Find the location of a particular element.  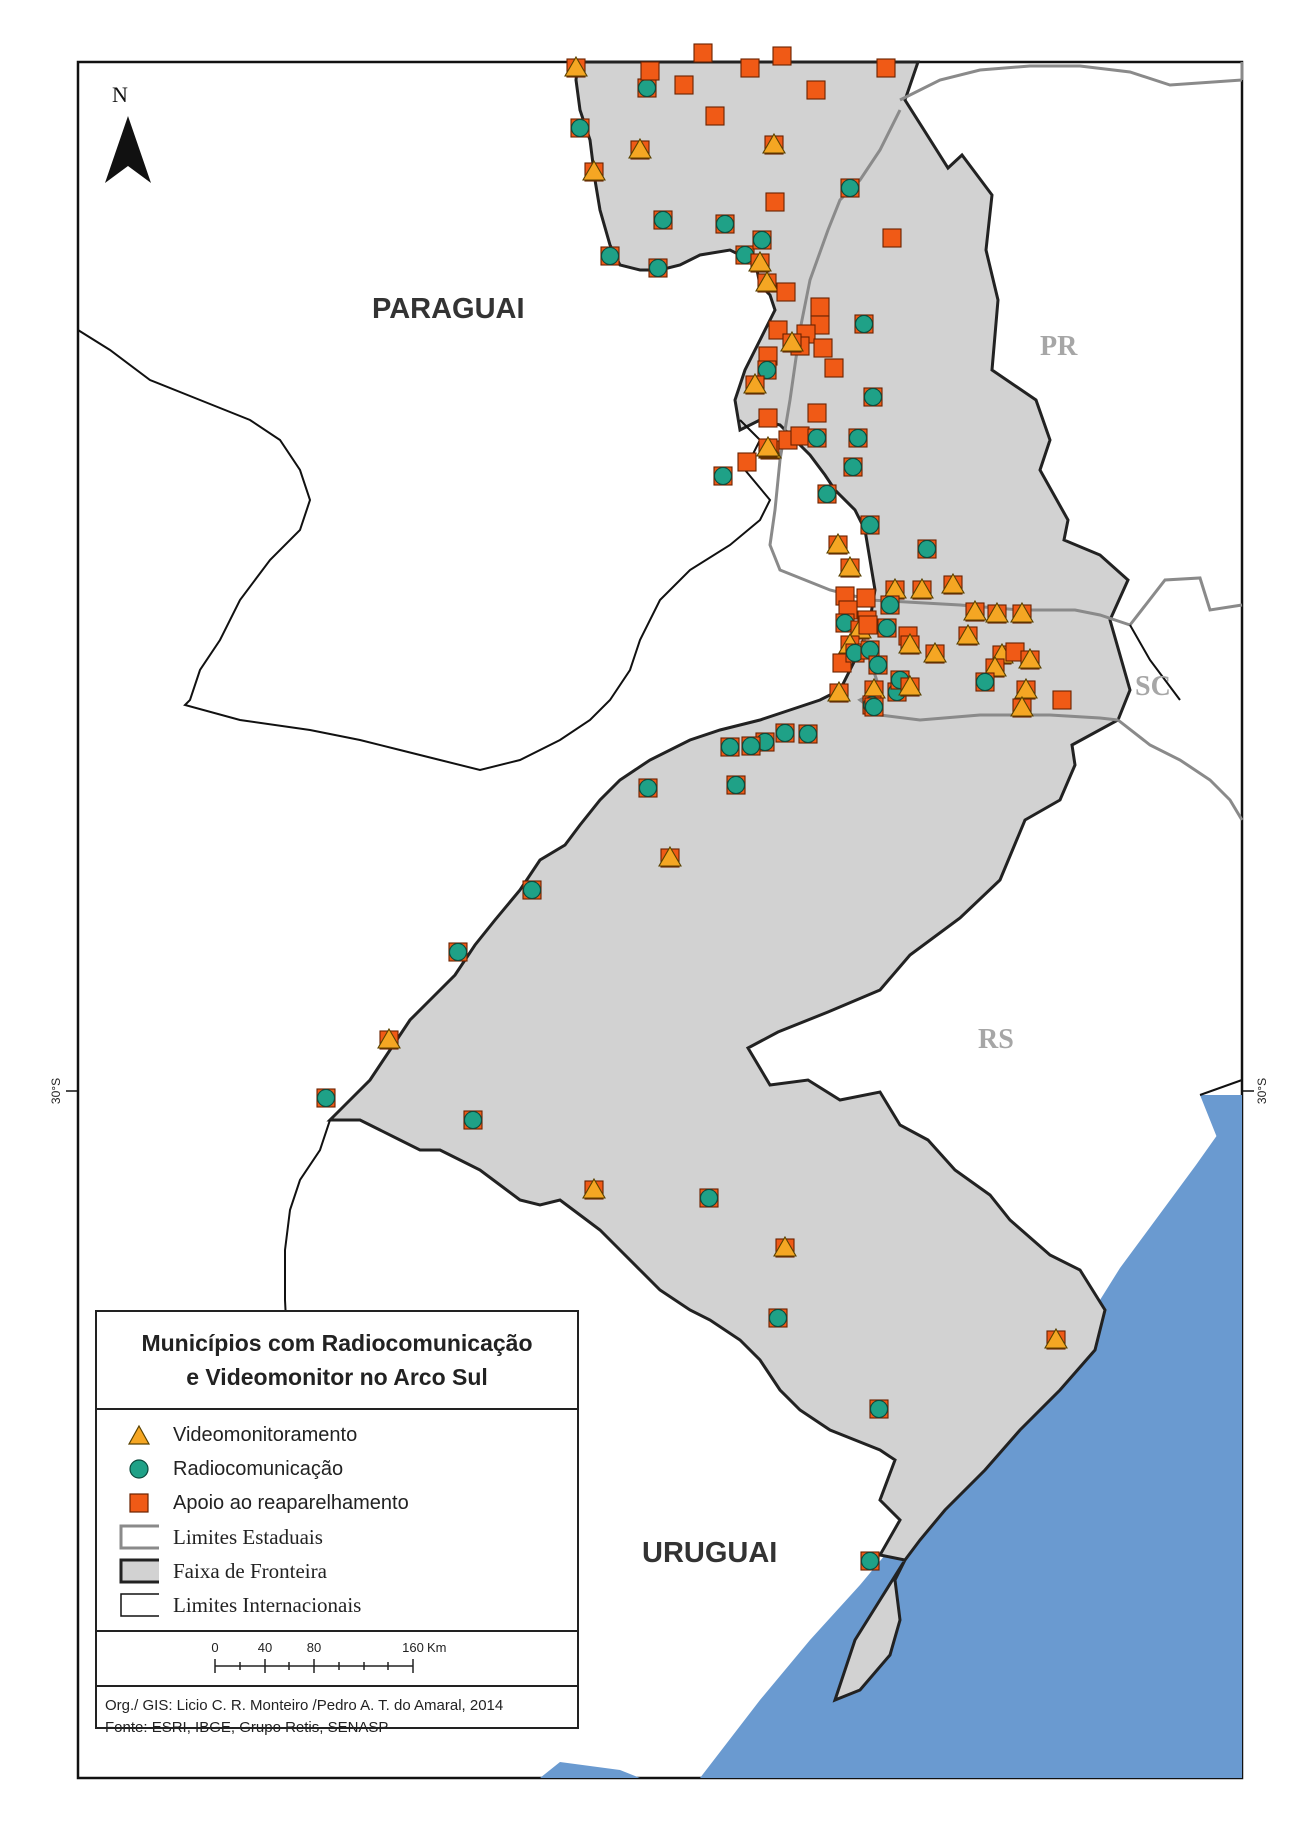

international-swatch is located at coordinates (139, 1605).